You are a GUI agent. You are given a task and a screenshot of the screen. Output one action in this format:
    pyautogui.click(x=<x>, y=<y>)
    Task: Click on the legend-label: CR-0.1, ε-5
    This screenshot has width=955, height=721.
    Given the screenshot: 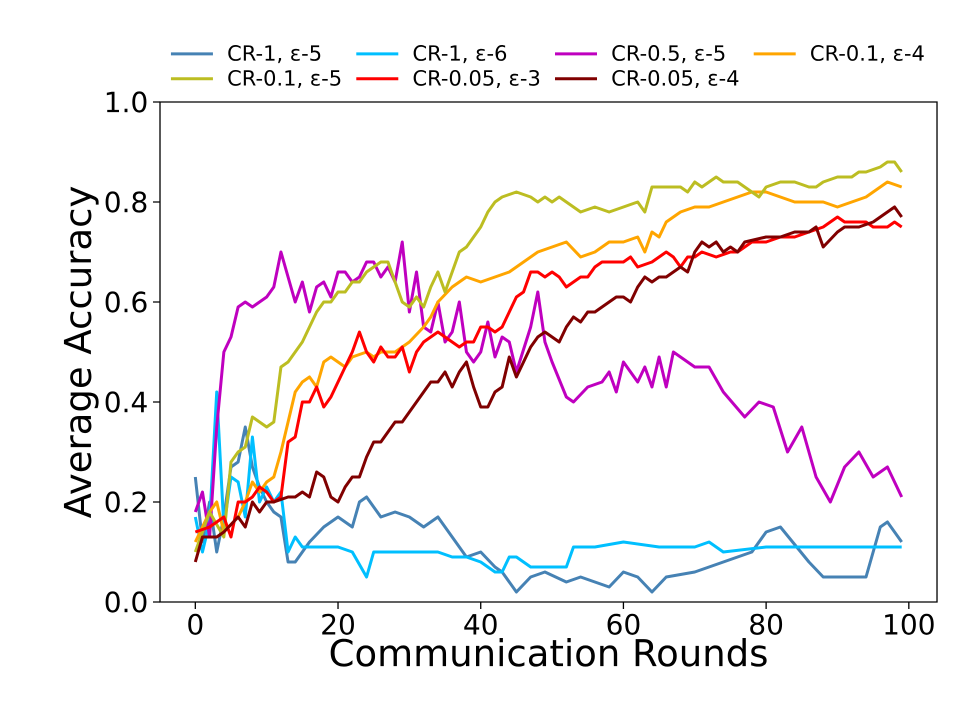 What is the action you would take?
    pyautogui.click(x=284, y=79)
    